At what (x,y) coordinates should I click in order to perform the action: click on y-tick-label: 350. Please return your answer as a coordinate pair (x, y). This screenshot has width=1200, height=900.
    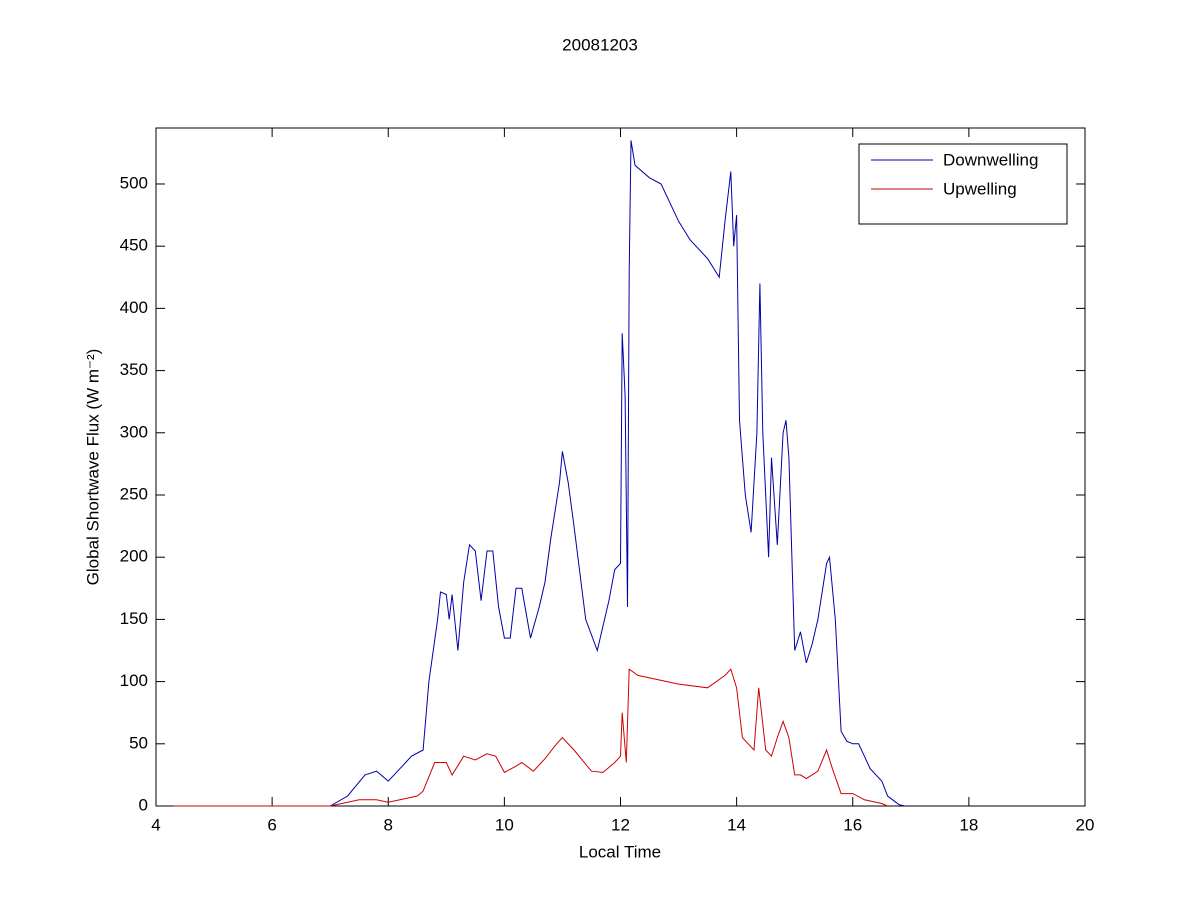
    Looking at the image, I should click on (134, 369).